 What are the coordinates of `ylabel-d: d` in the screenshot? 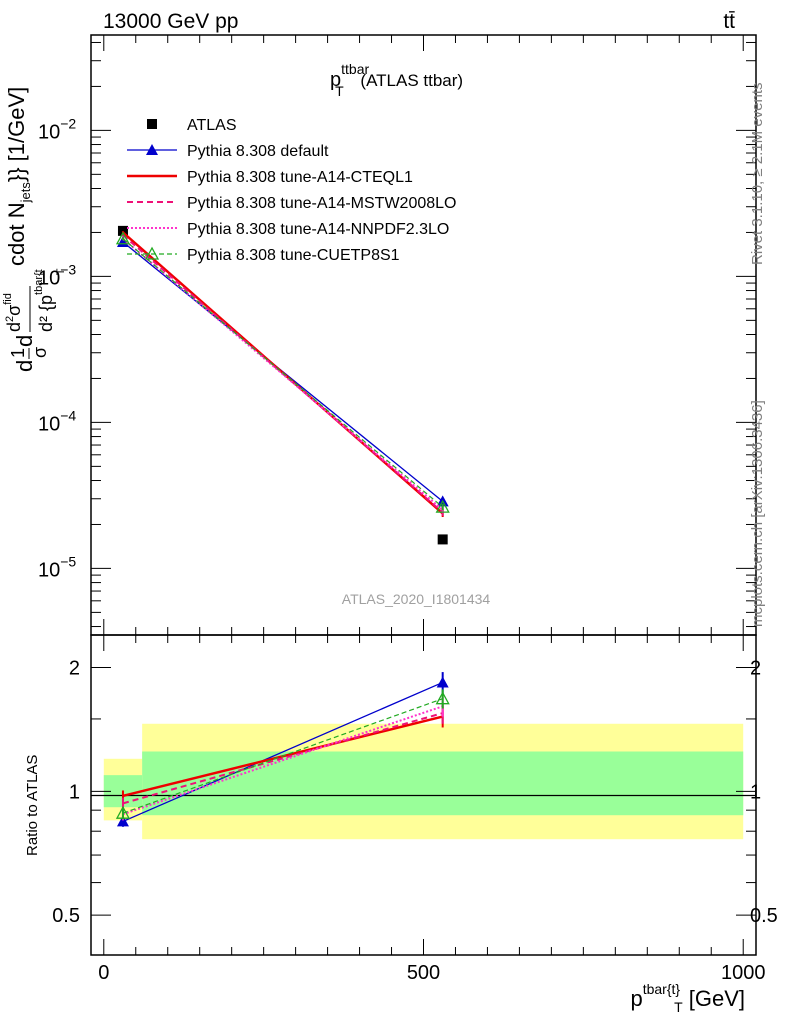 It's located at (24, 366).